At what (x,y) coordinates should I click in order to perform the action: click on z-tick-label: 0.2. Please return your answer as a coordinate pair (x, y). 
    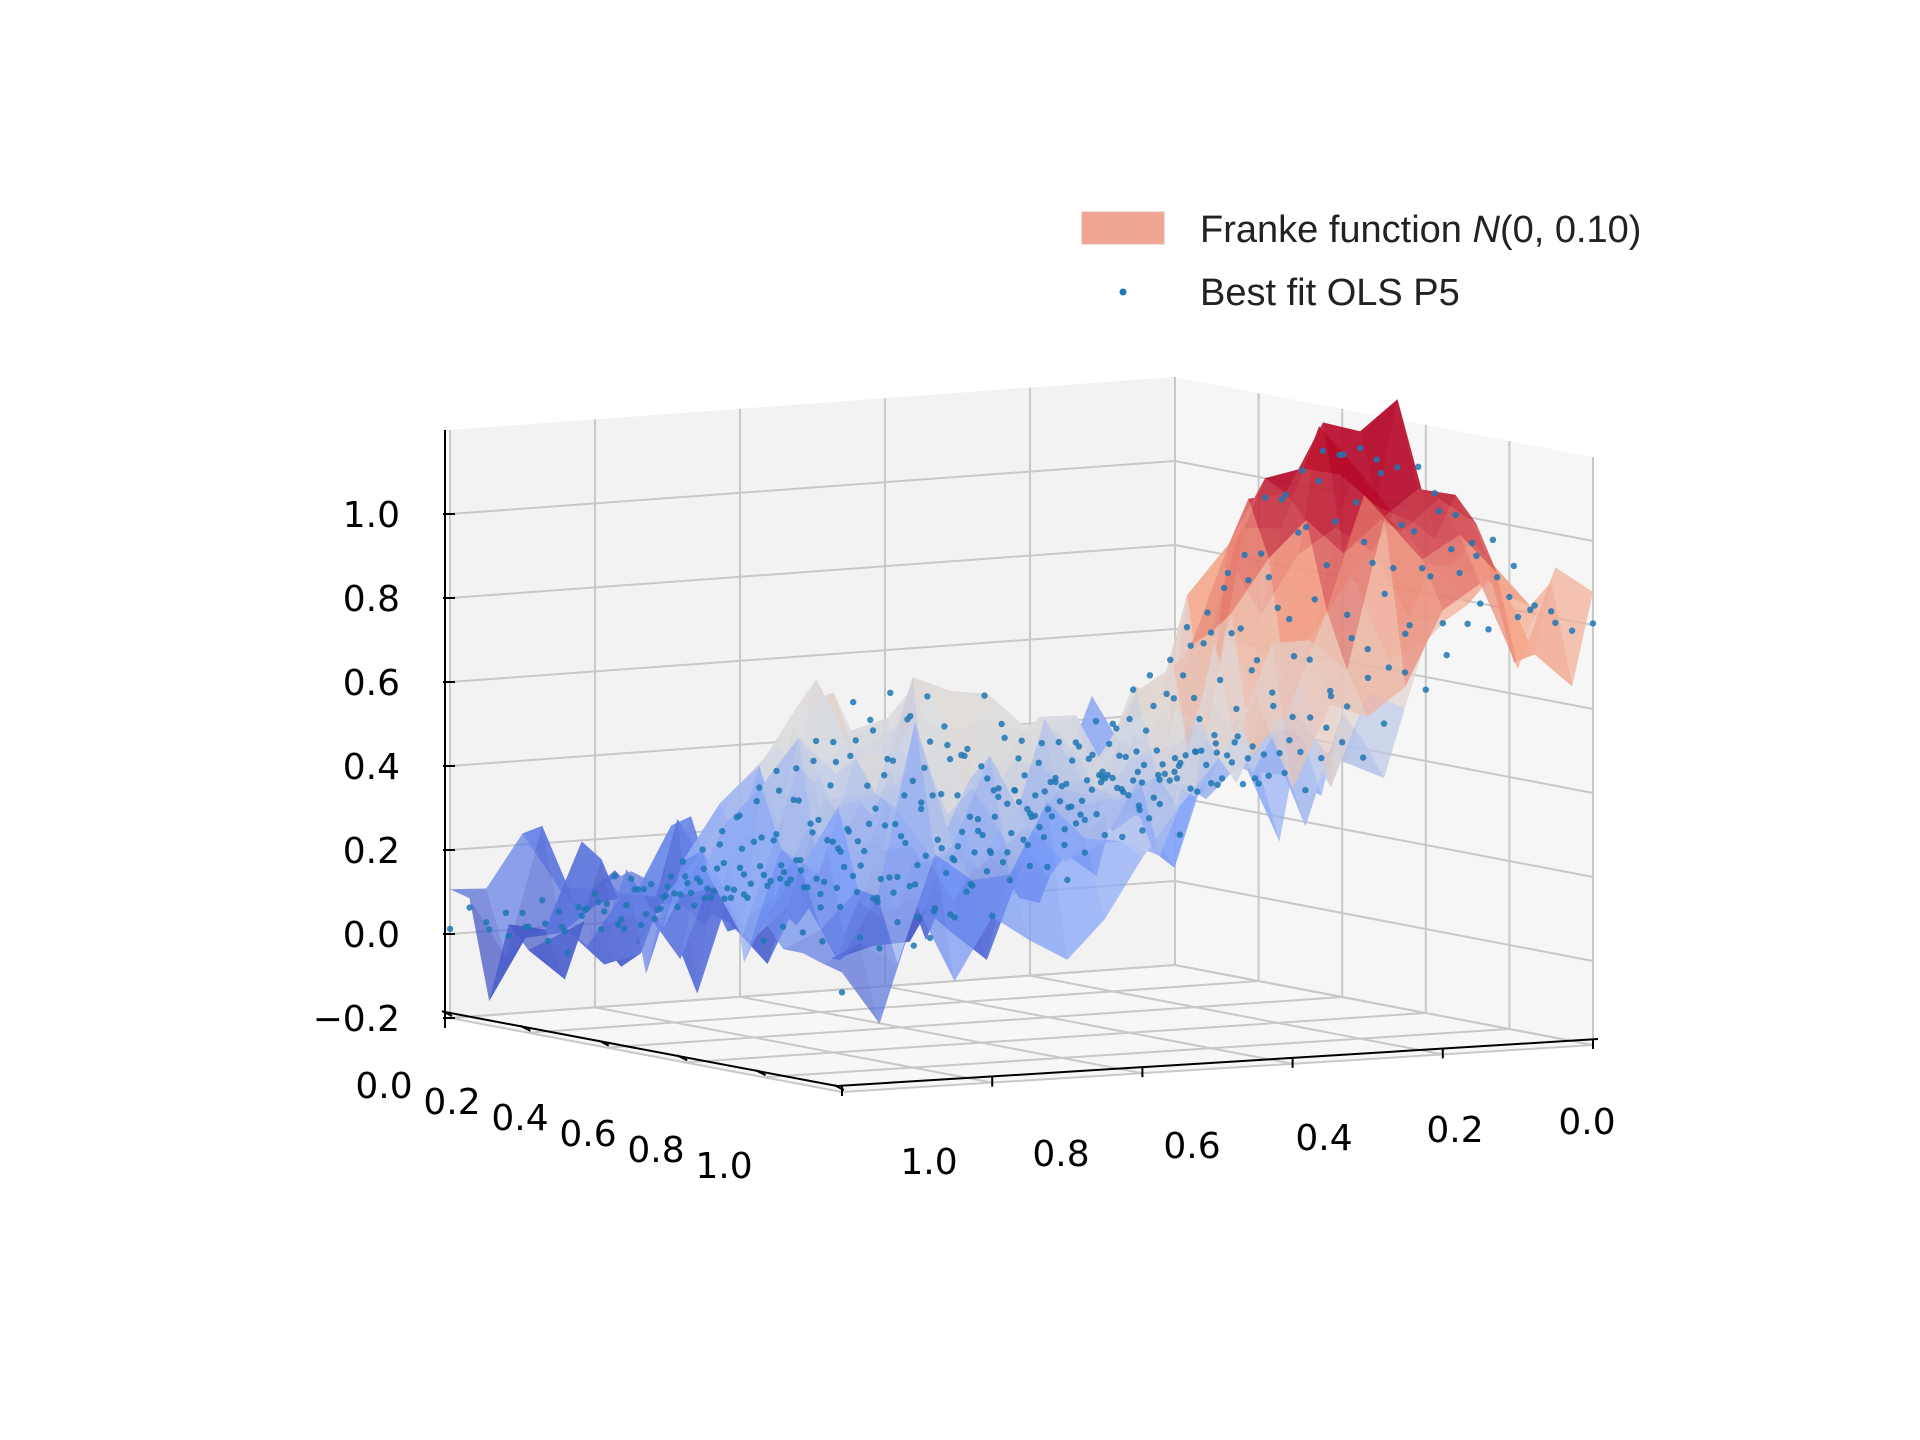
    Looking at the image, I should click on (371, 851).